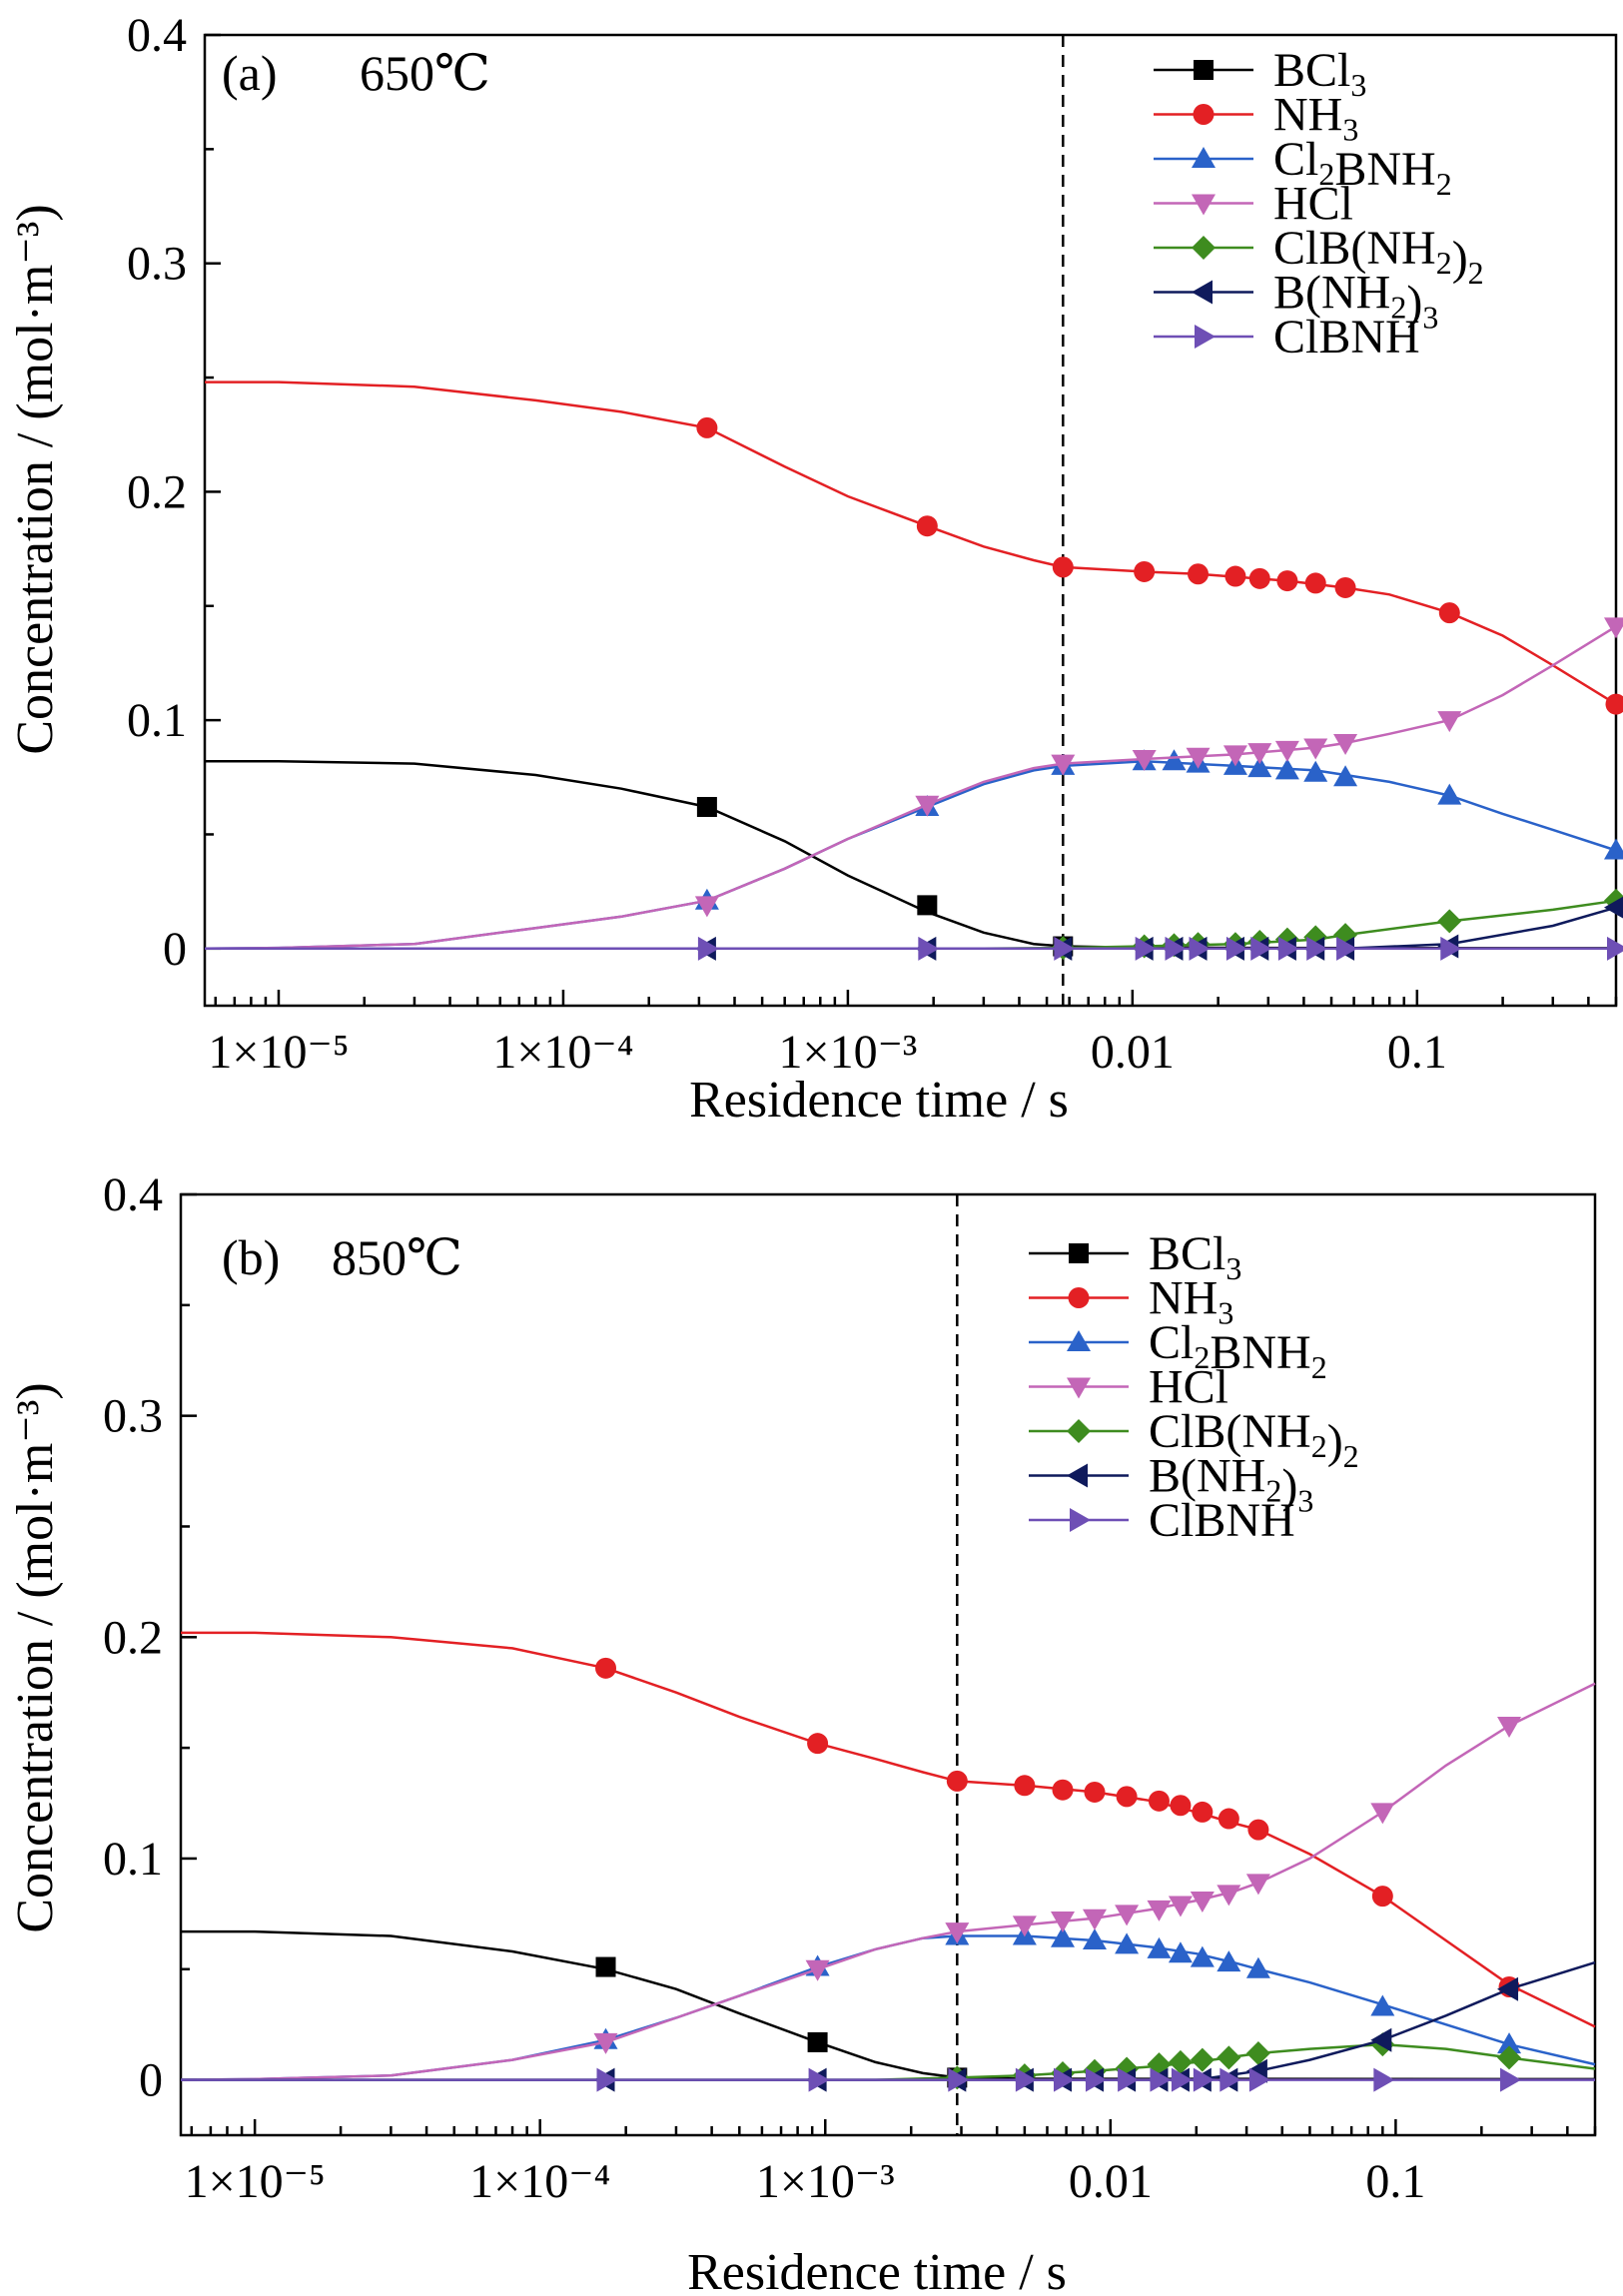  What do you see at coordinates (1204, 248) in the screenshot?
I see `panel-a-legend-marker-ClB(NH2)2` at bounding box center [1204, 248].